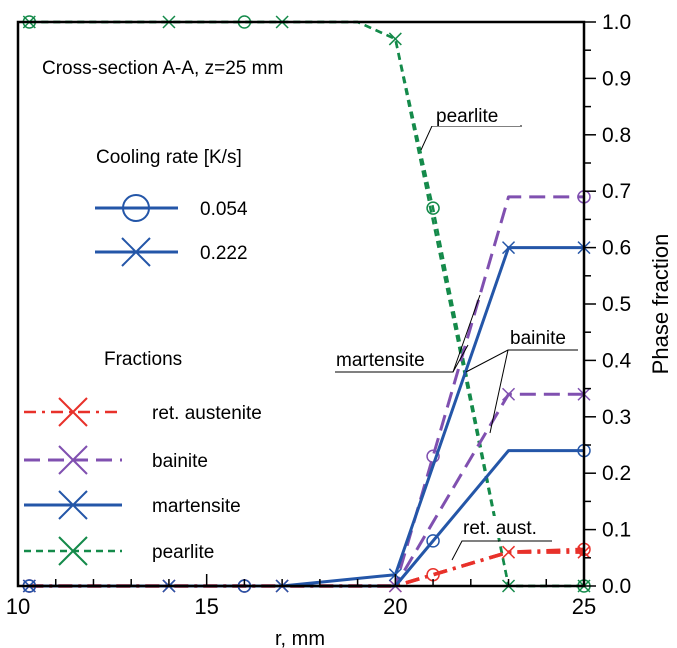 This screenshot has height=648, width=677. Describe the element at coordinates (73, 460) in the screenshot. I see `bainite-cross-icon` at that location.